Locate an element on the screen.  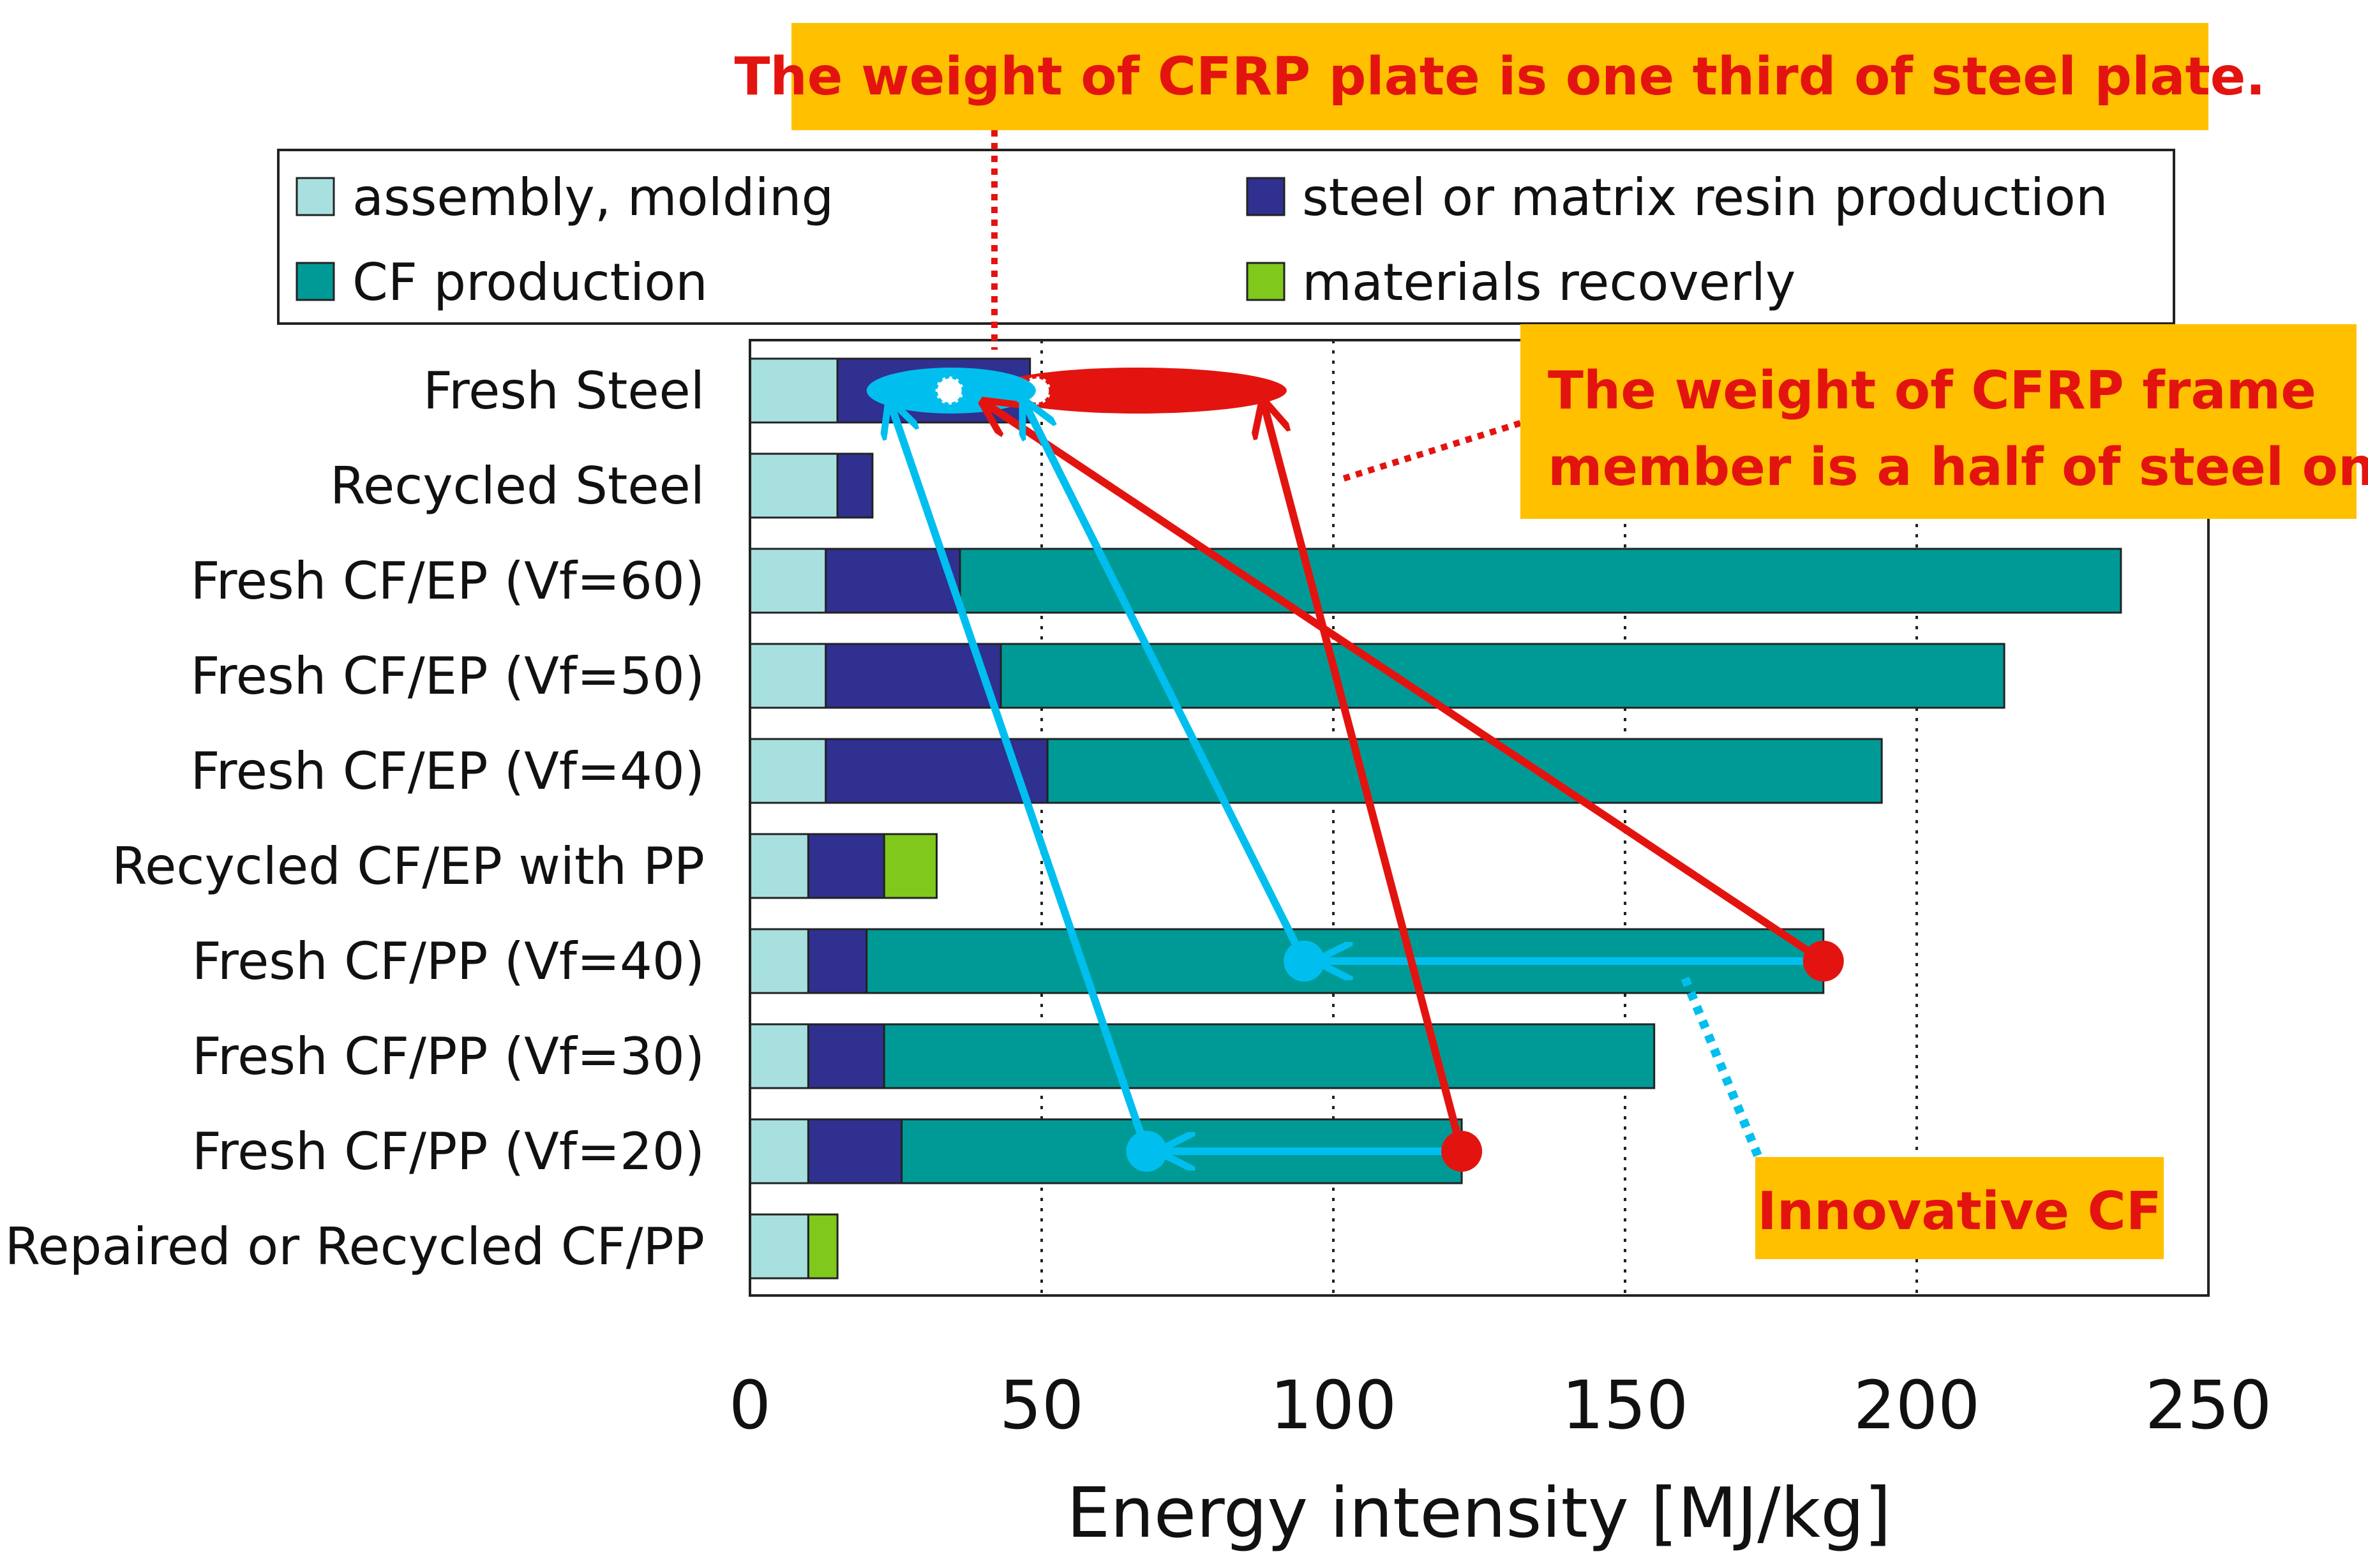
bar-fresh-cf-ep-vf-40-assembly-molding is located at coordinates (788, 771).